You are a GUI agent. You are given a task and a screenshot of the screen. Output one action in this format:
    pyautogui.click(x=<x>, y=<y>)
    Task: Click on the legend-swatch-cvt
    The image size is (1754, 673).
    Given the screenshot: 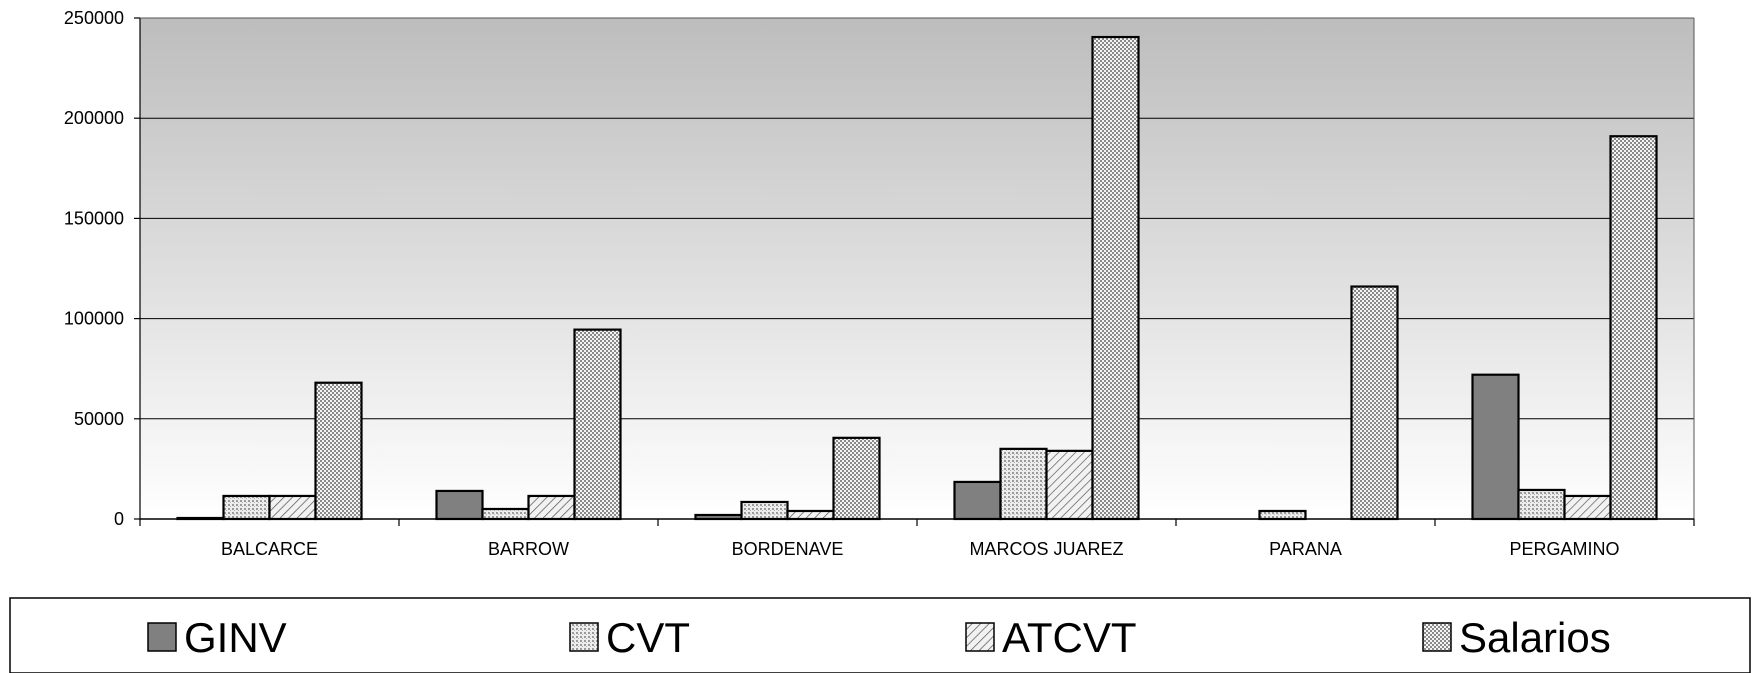 What is the action you would take?
    pyautogui.click(x=584, y=637)
    